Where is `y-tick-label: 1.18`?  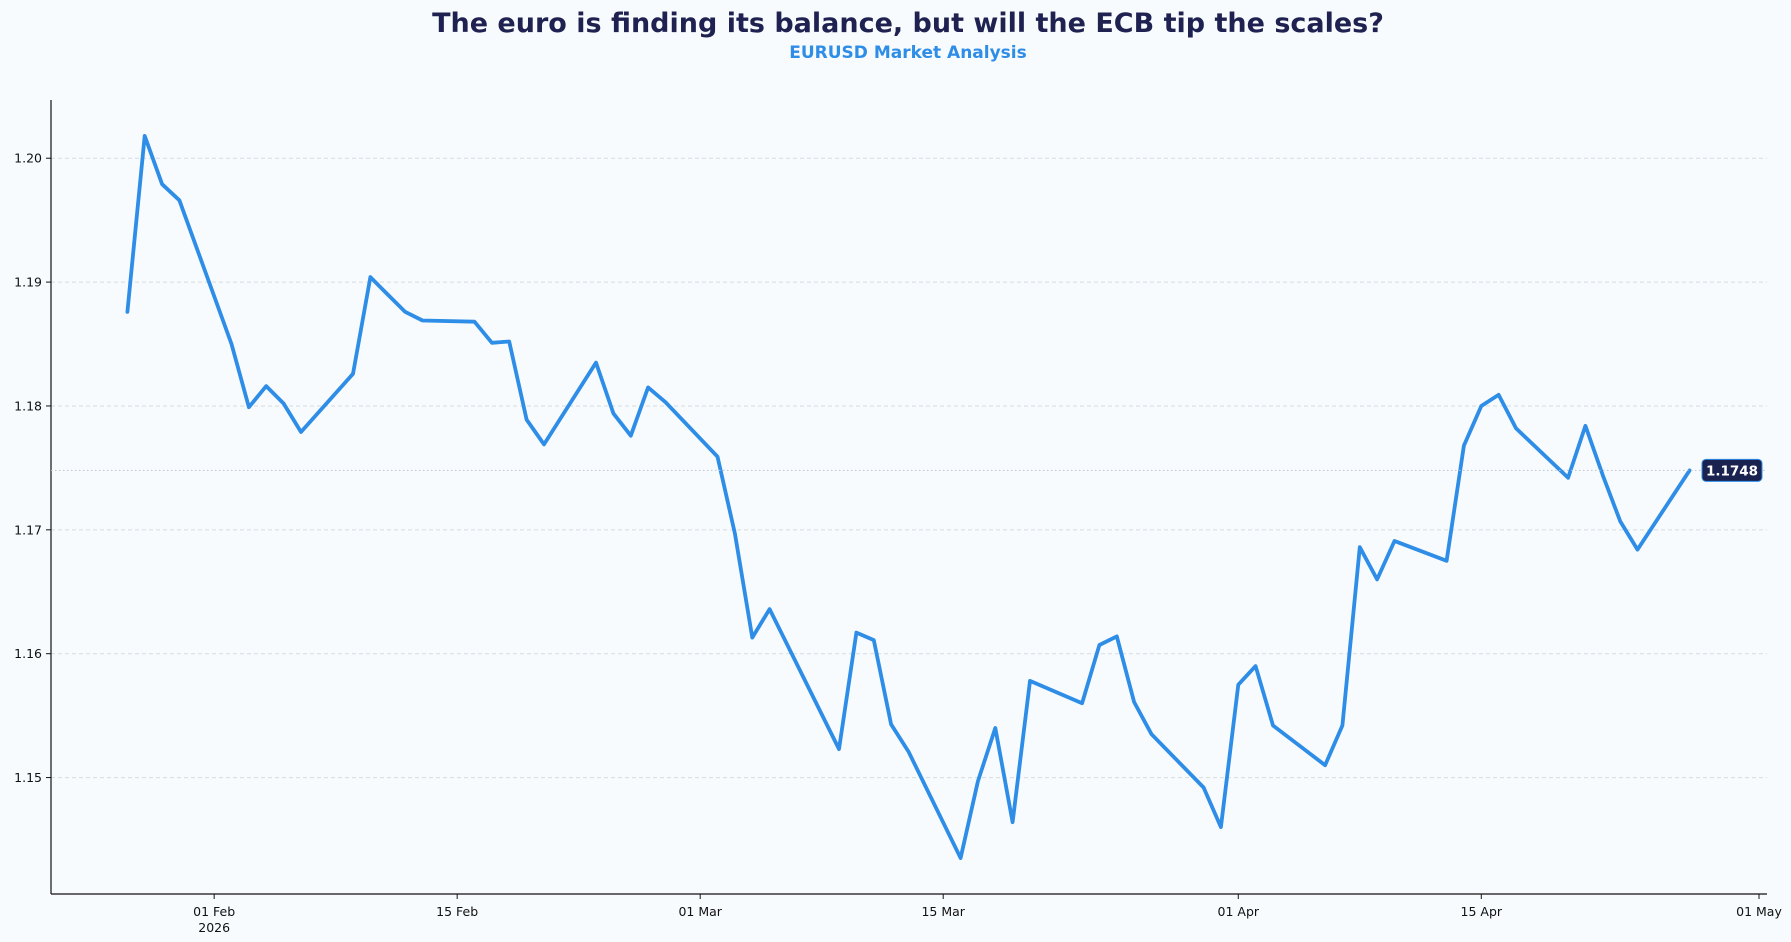
y-tick-label: 1.18 is located at coordinates (28, 405).